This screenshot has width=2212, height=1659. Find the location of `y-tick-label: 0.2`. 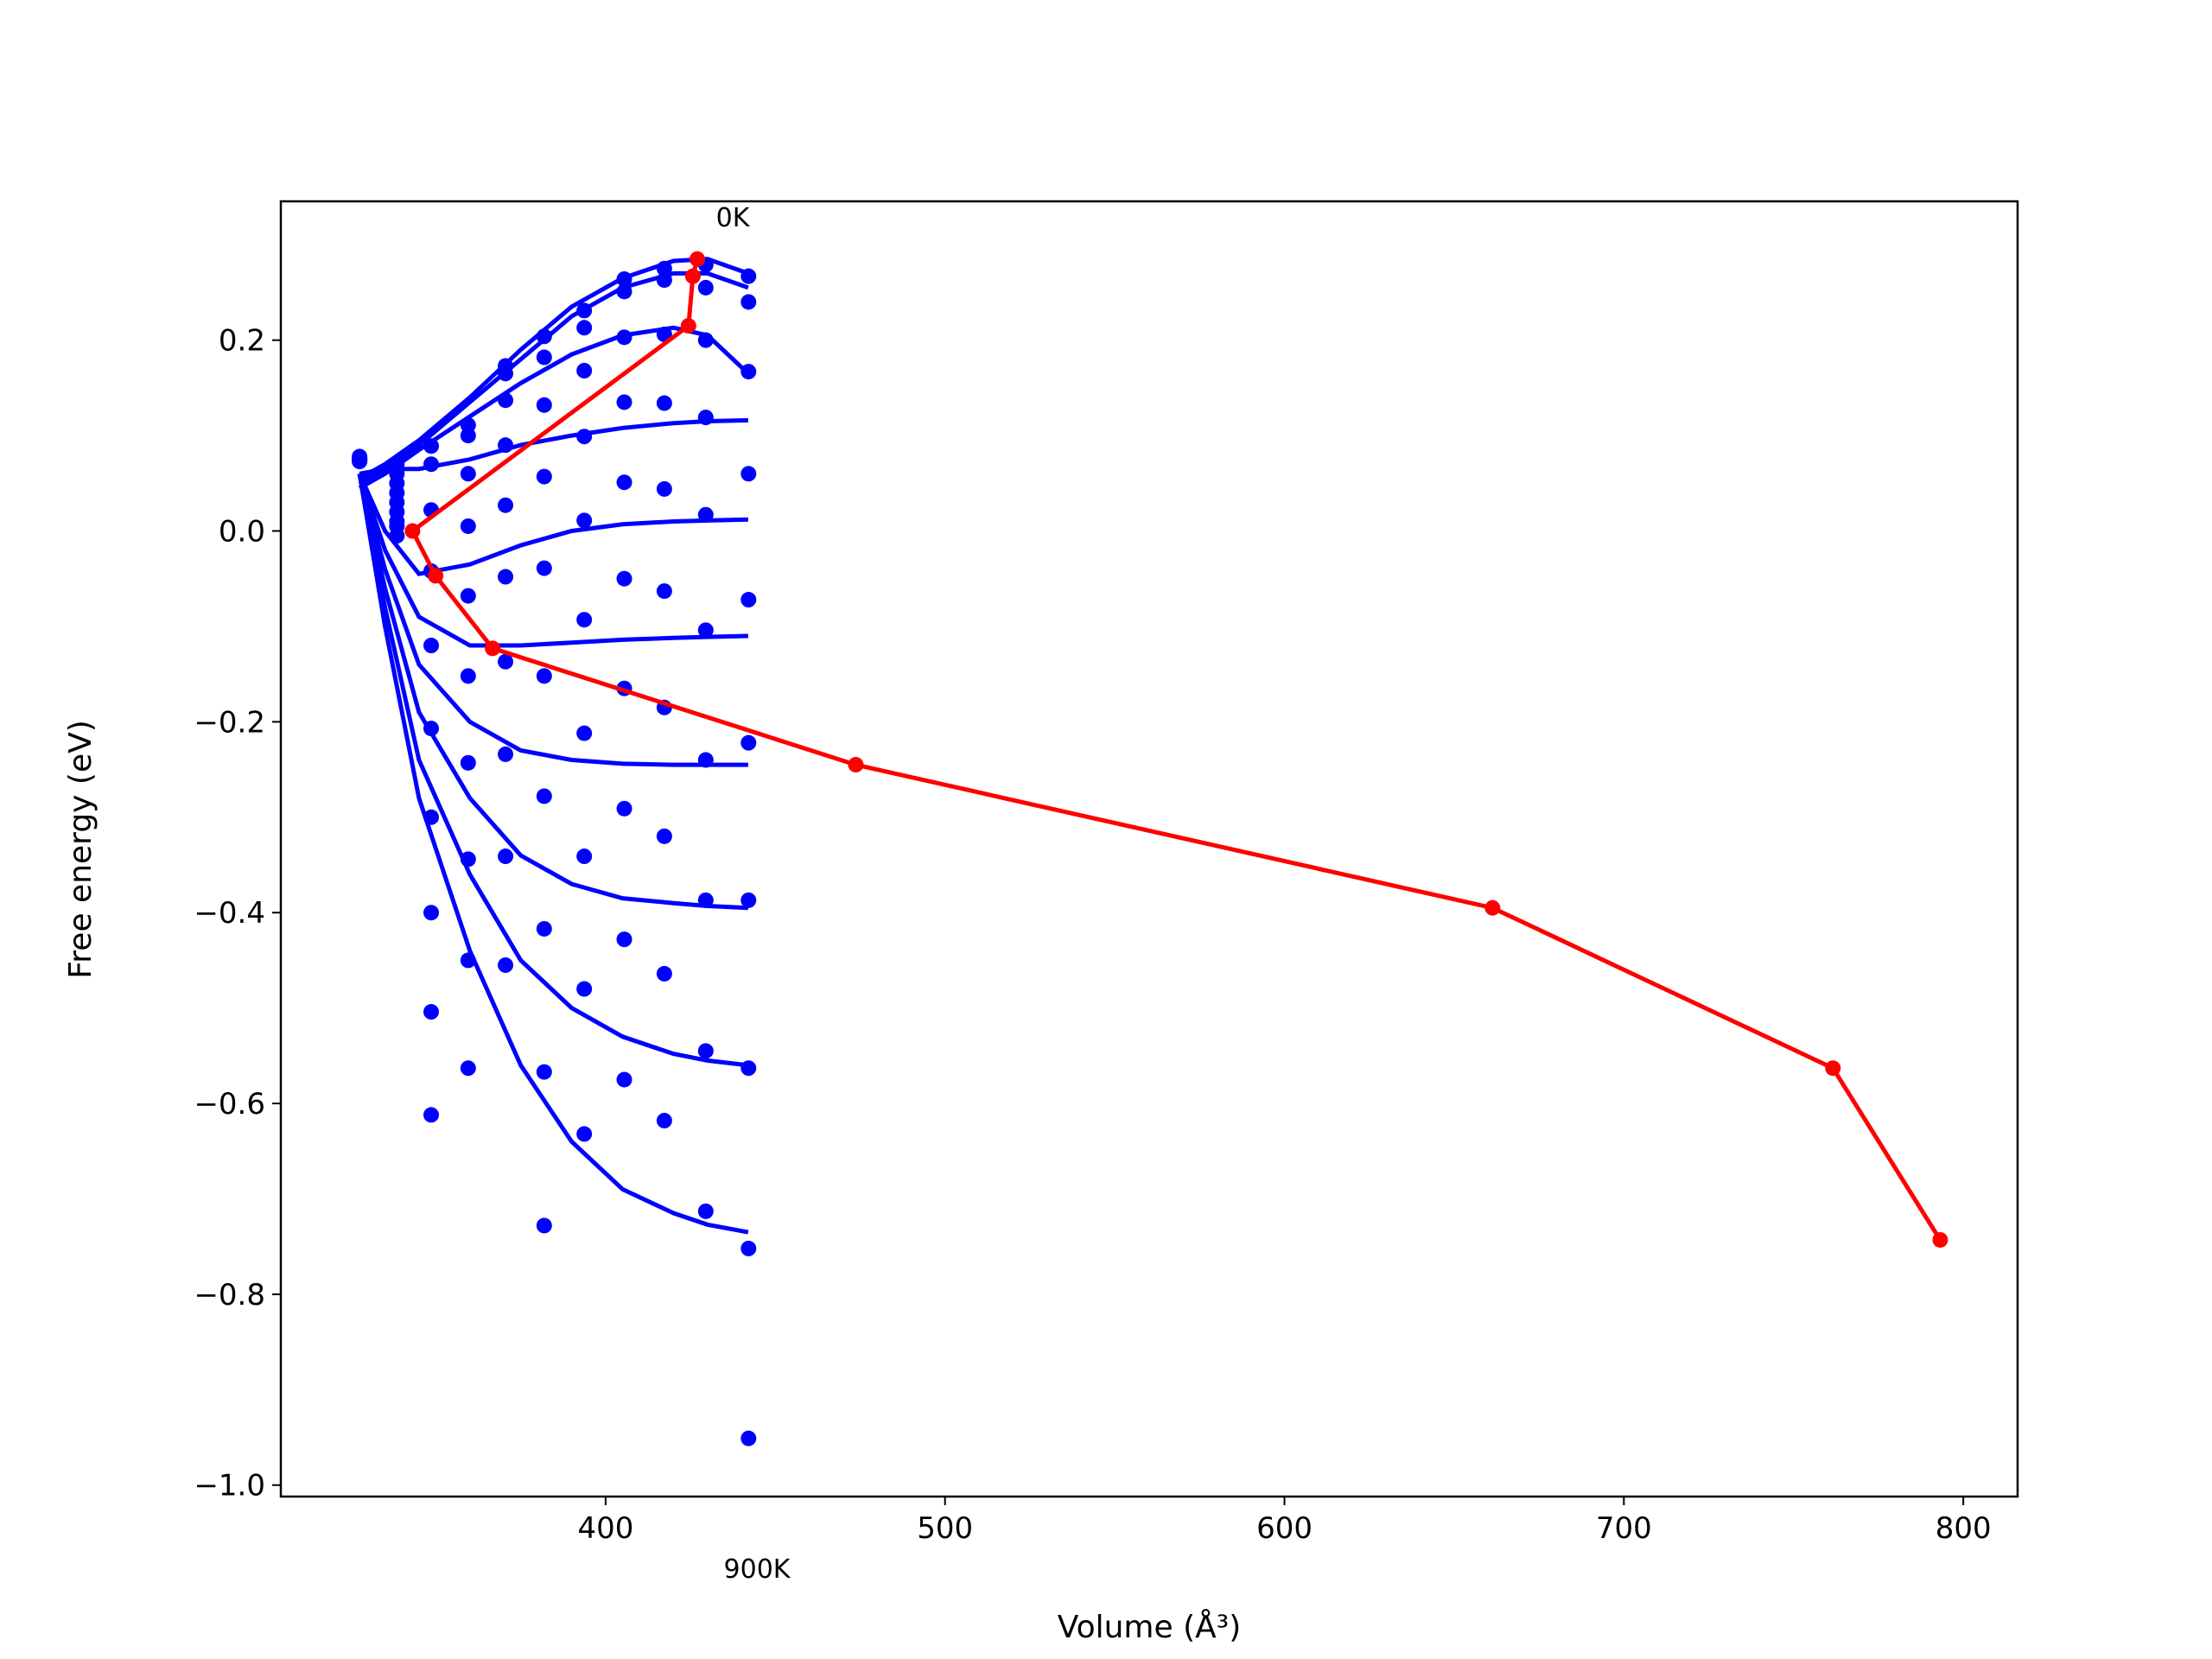

y-tick-label: 0.2 is located at coordinates (242, 341).